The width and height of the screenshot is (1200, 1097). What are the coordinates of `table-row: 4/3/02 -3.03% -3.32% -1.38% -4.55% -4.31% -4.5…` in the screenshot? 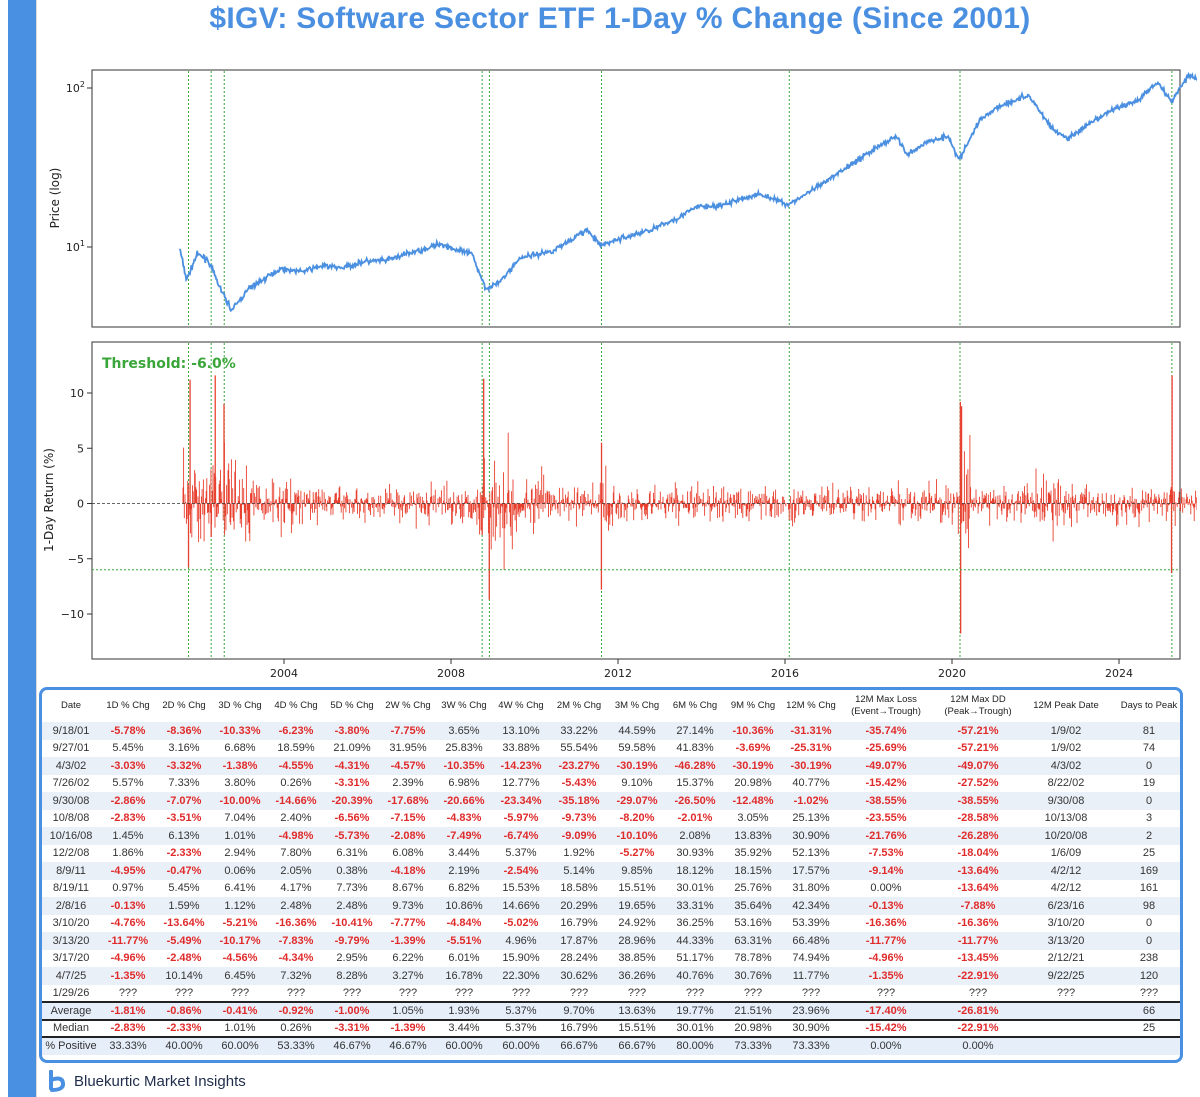 It's located at (611, 766).